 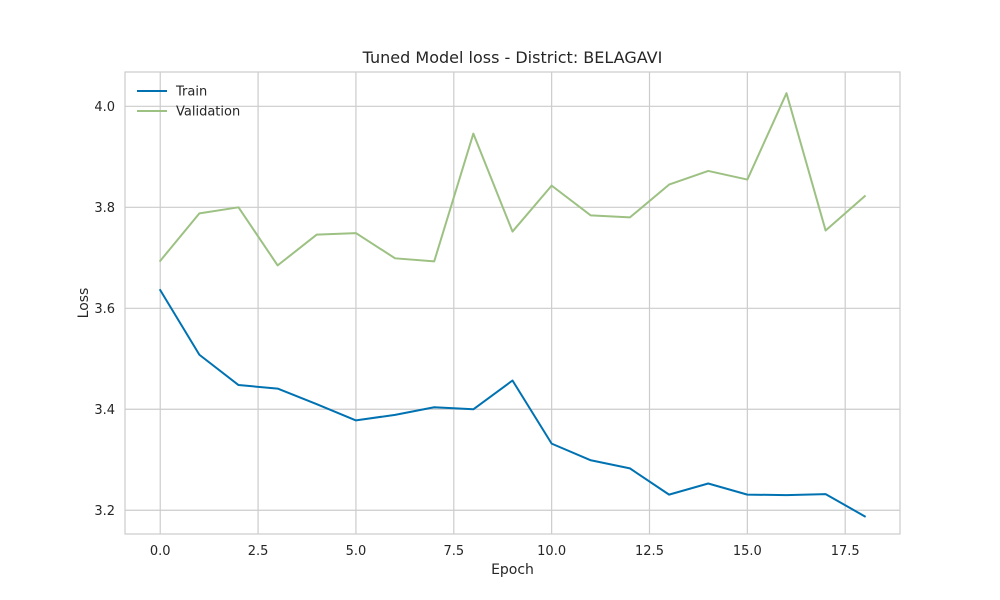 What do you see at coordinates (512, 570) in the screenshot?
I see `x-axis-label: Epoch` at bounding box center [512, 570].